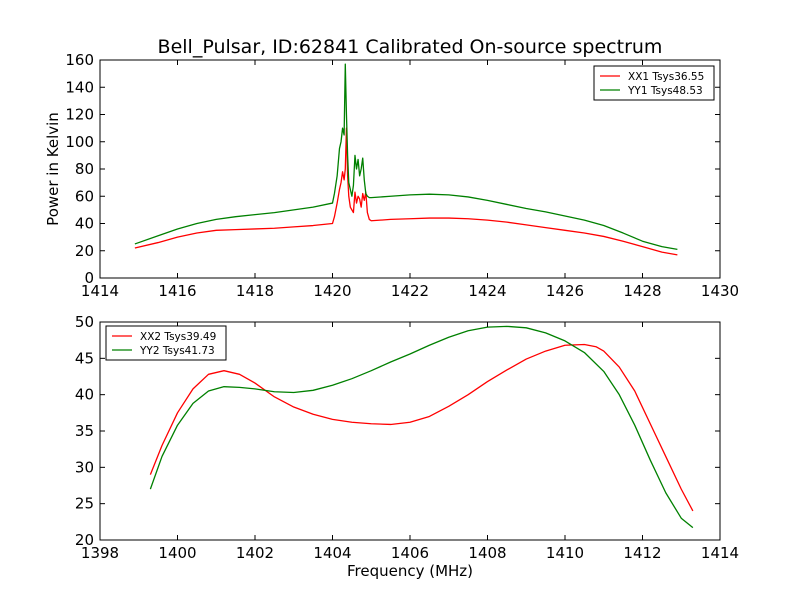  I want to click on bottom-x-tick-label: 1400, so click(177, 553).